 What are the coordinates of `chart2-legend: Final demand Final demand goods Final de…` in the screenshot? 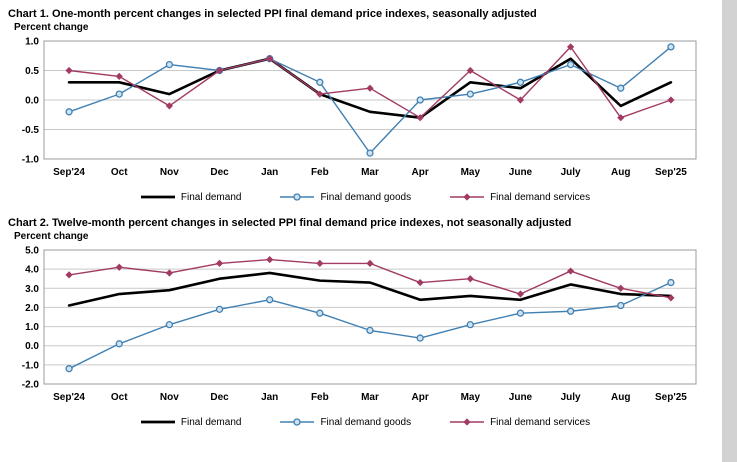 It's located at (365, 422).